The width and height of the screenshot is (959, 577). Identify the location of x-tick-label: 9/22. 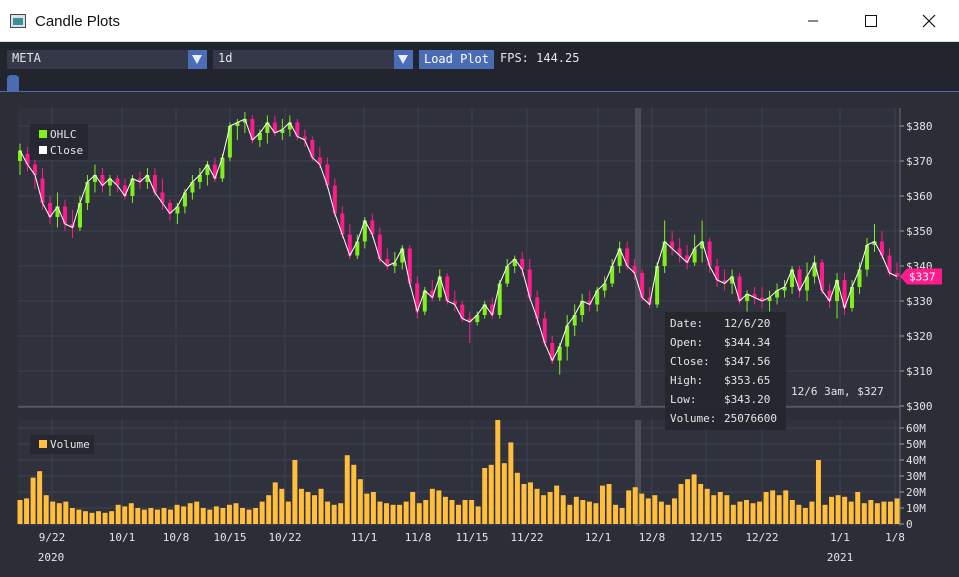
(52, 537).